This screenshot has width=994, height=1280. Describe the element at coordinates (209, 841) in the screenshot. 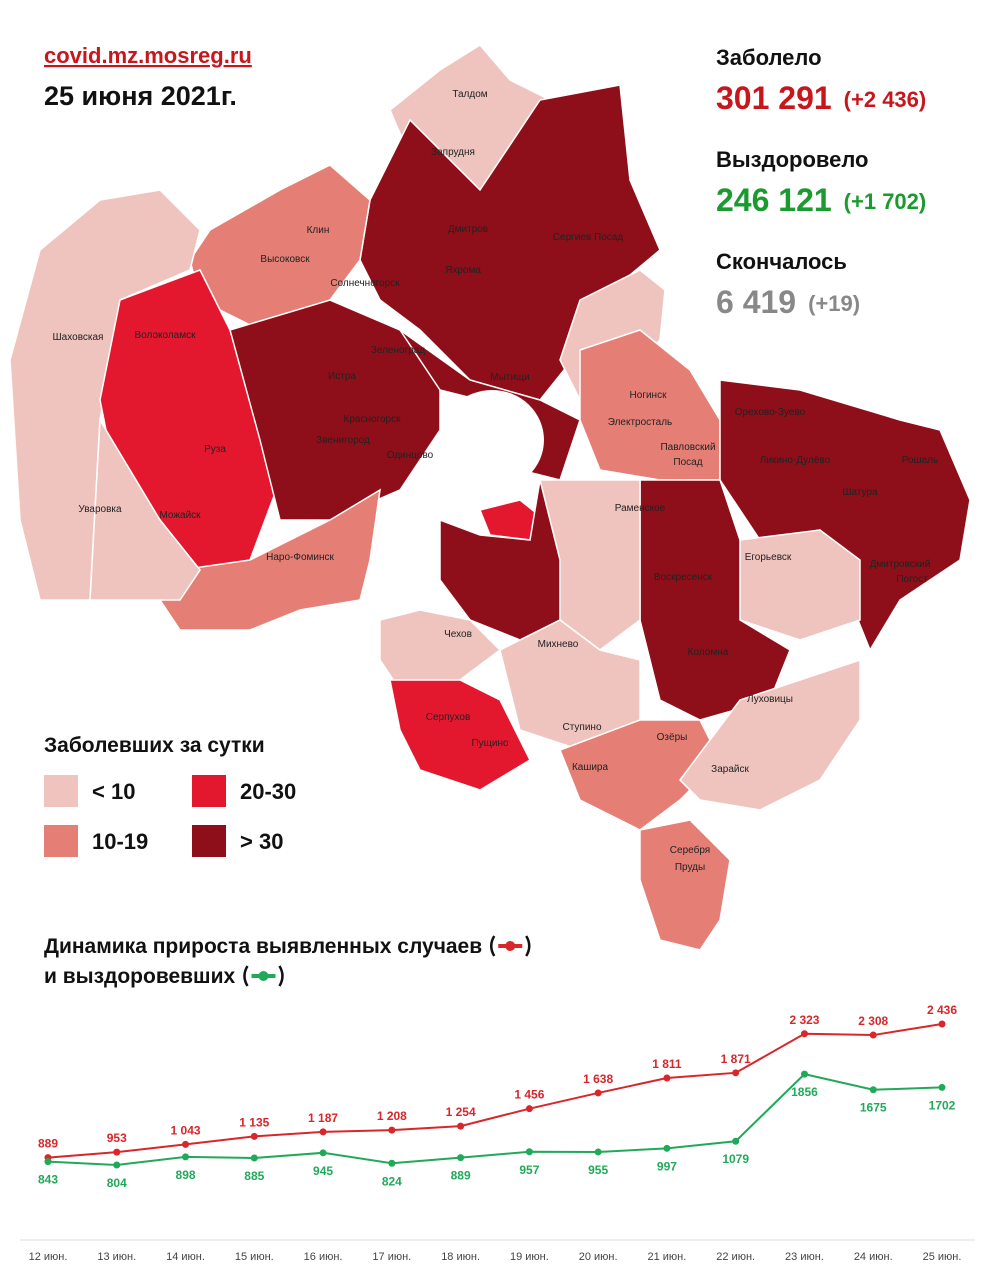

I see `legend-swatch` at that location.